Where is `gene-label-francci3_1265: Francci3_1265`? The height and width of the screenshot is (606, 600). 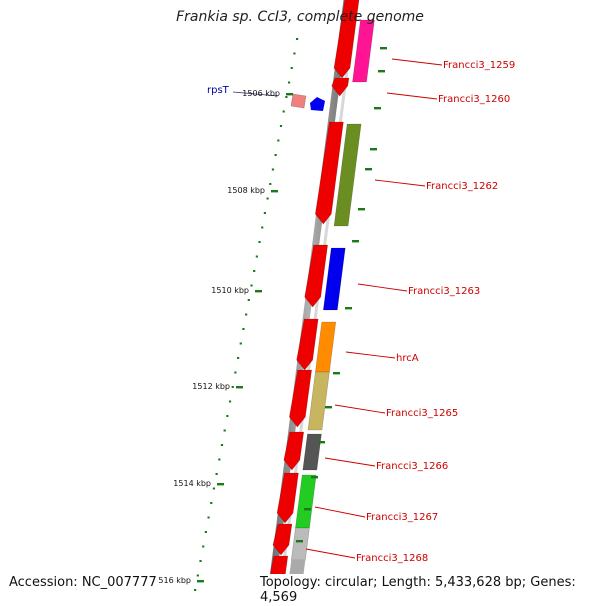 gene-label-francci3_1265: Francci3_1265 is located at coordinates (422, 413).